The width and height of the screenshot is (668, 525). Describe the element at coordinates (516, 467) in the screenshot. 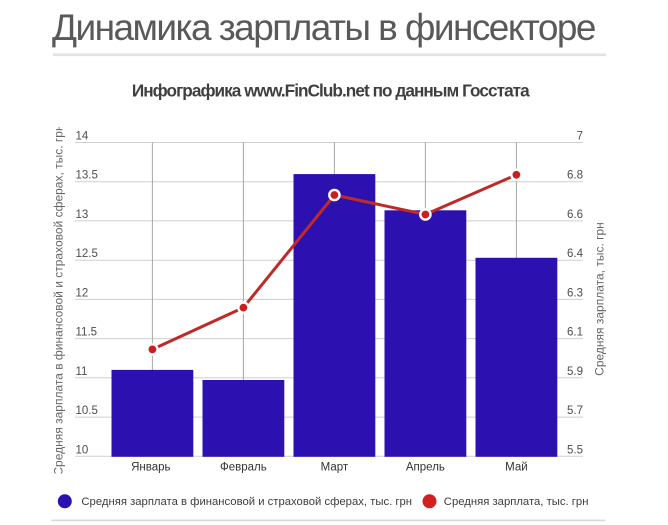

I see `svg-text: Май` at that location.